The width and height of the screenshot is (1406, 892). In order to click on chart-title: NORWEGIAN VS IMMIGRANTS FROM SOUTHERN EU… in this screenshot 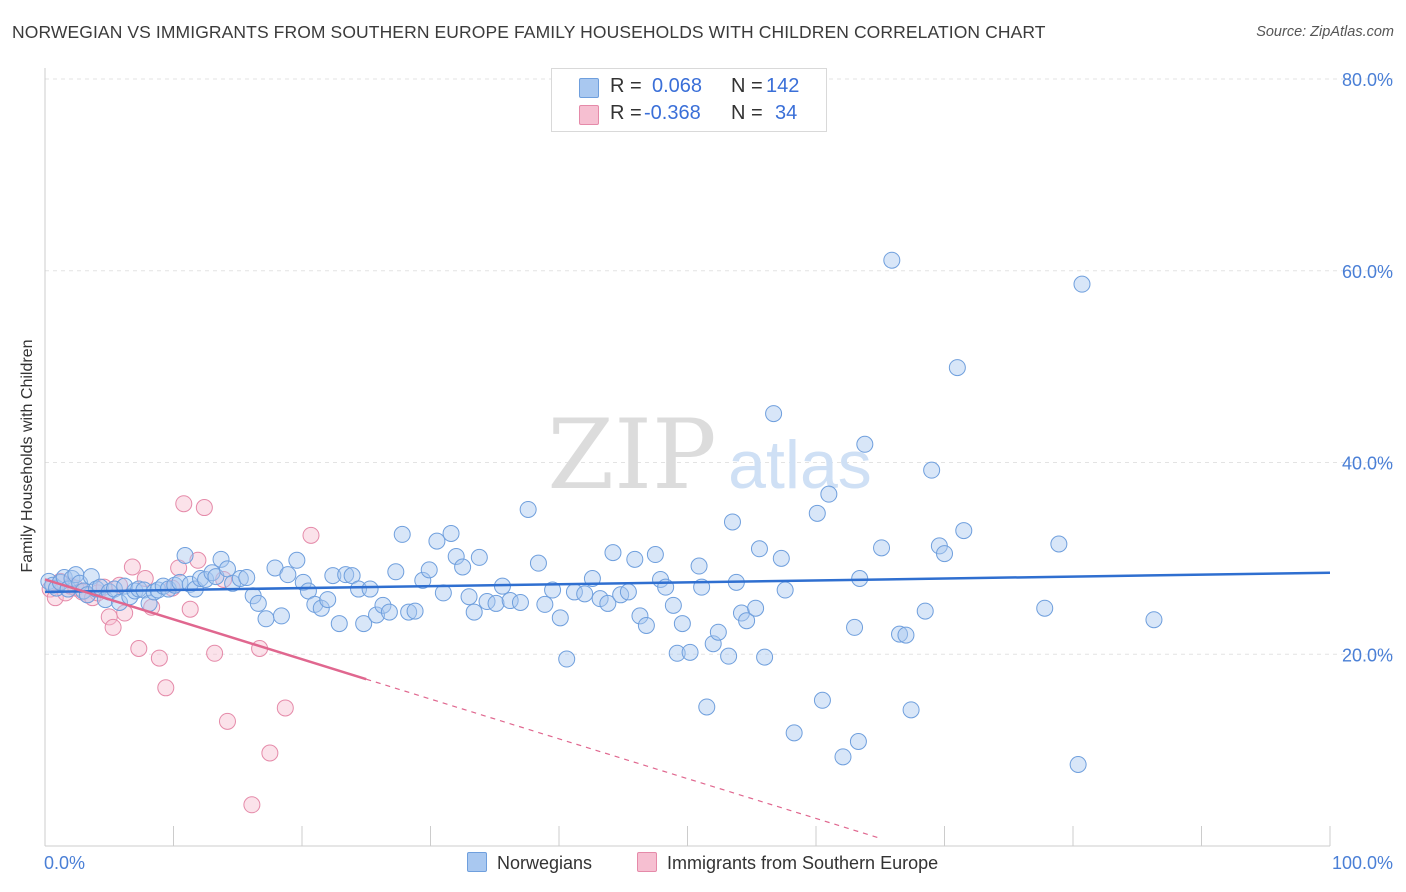, I will do `click(529, 32)`.